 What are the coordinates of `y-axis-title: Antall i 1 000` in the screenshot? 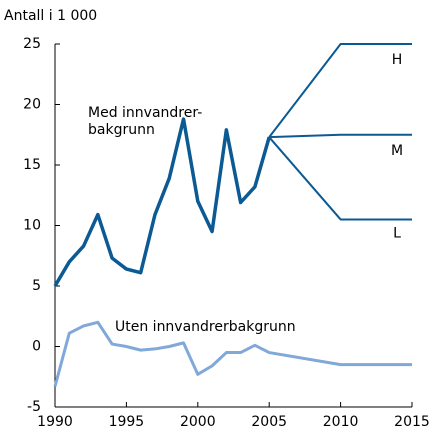 It's located at (50, 16).